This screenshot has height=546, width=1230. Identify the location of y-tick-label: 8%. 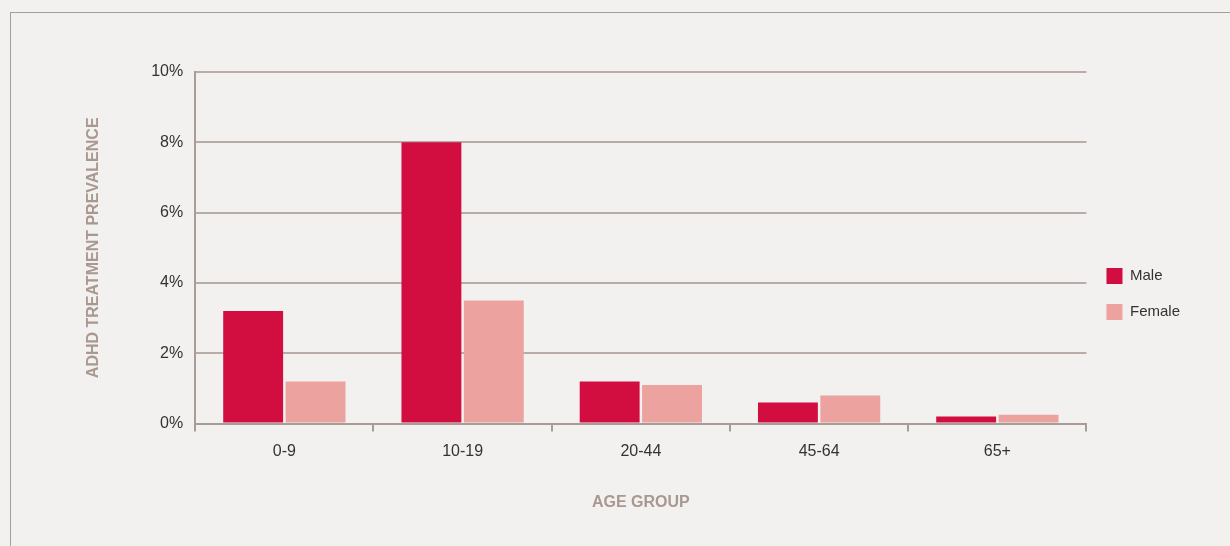
(172, 141).